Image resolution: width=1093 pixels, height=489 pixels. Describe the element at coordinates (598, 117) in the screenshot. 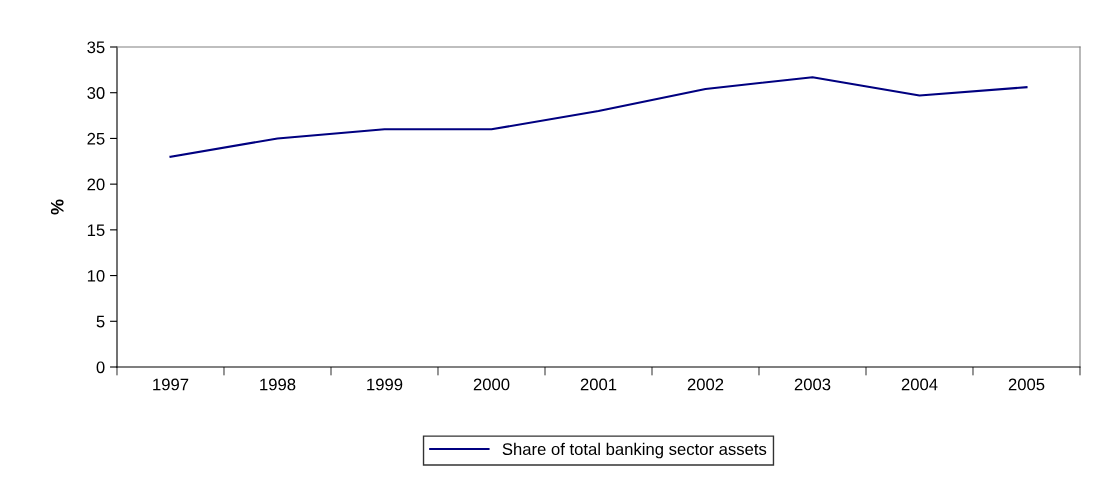

I see `line-series` at that location.